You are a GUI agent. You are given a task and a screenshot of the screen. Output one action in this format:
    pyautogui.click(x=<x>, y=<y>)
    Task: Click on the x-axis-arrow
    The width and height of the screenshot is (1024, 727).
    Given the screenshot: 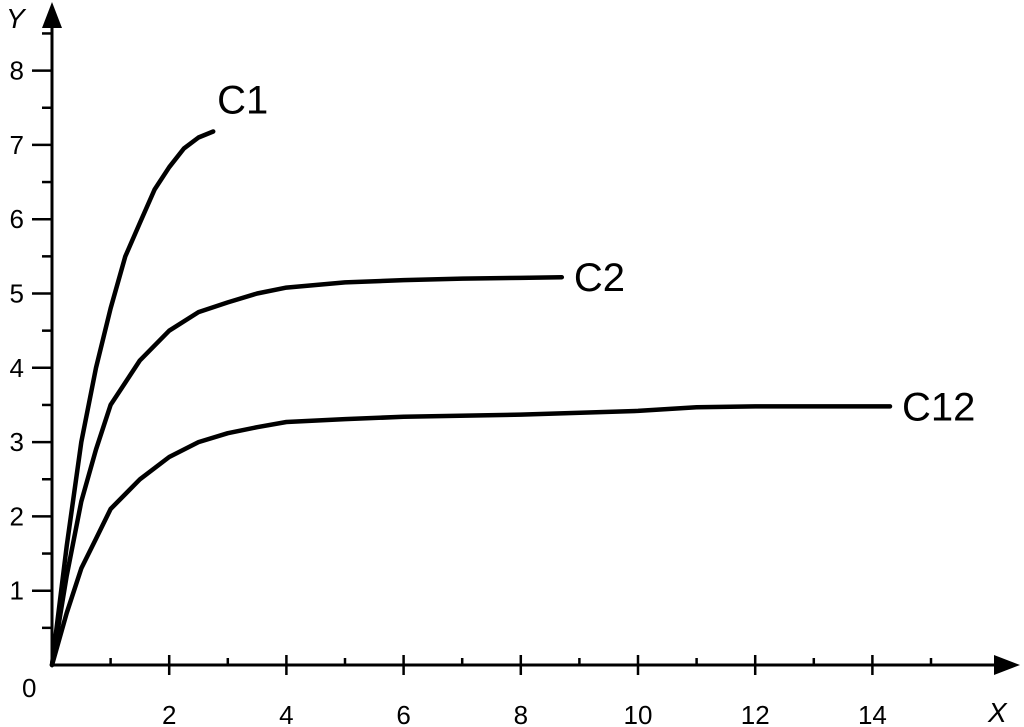 What is the action you would take?
    pyautogui.click(x=1007, y=665)
    